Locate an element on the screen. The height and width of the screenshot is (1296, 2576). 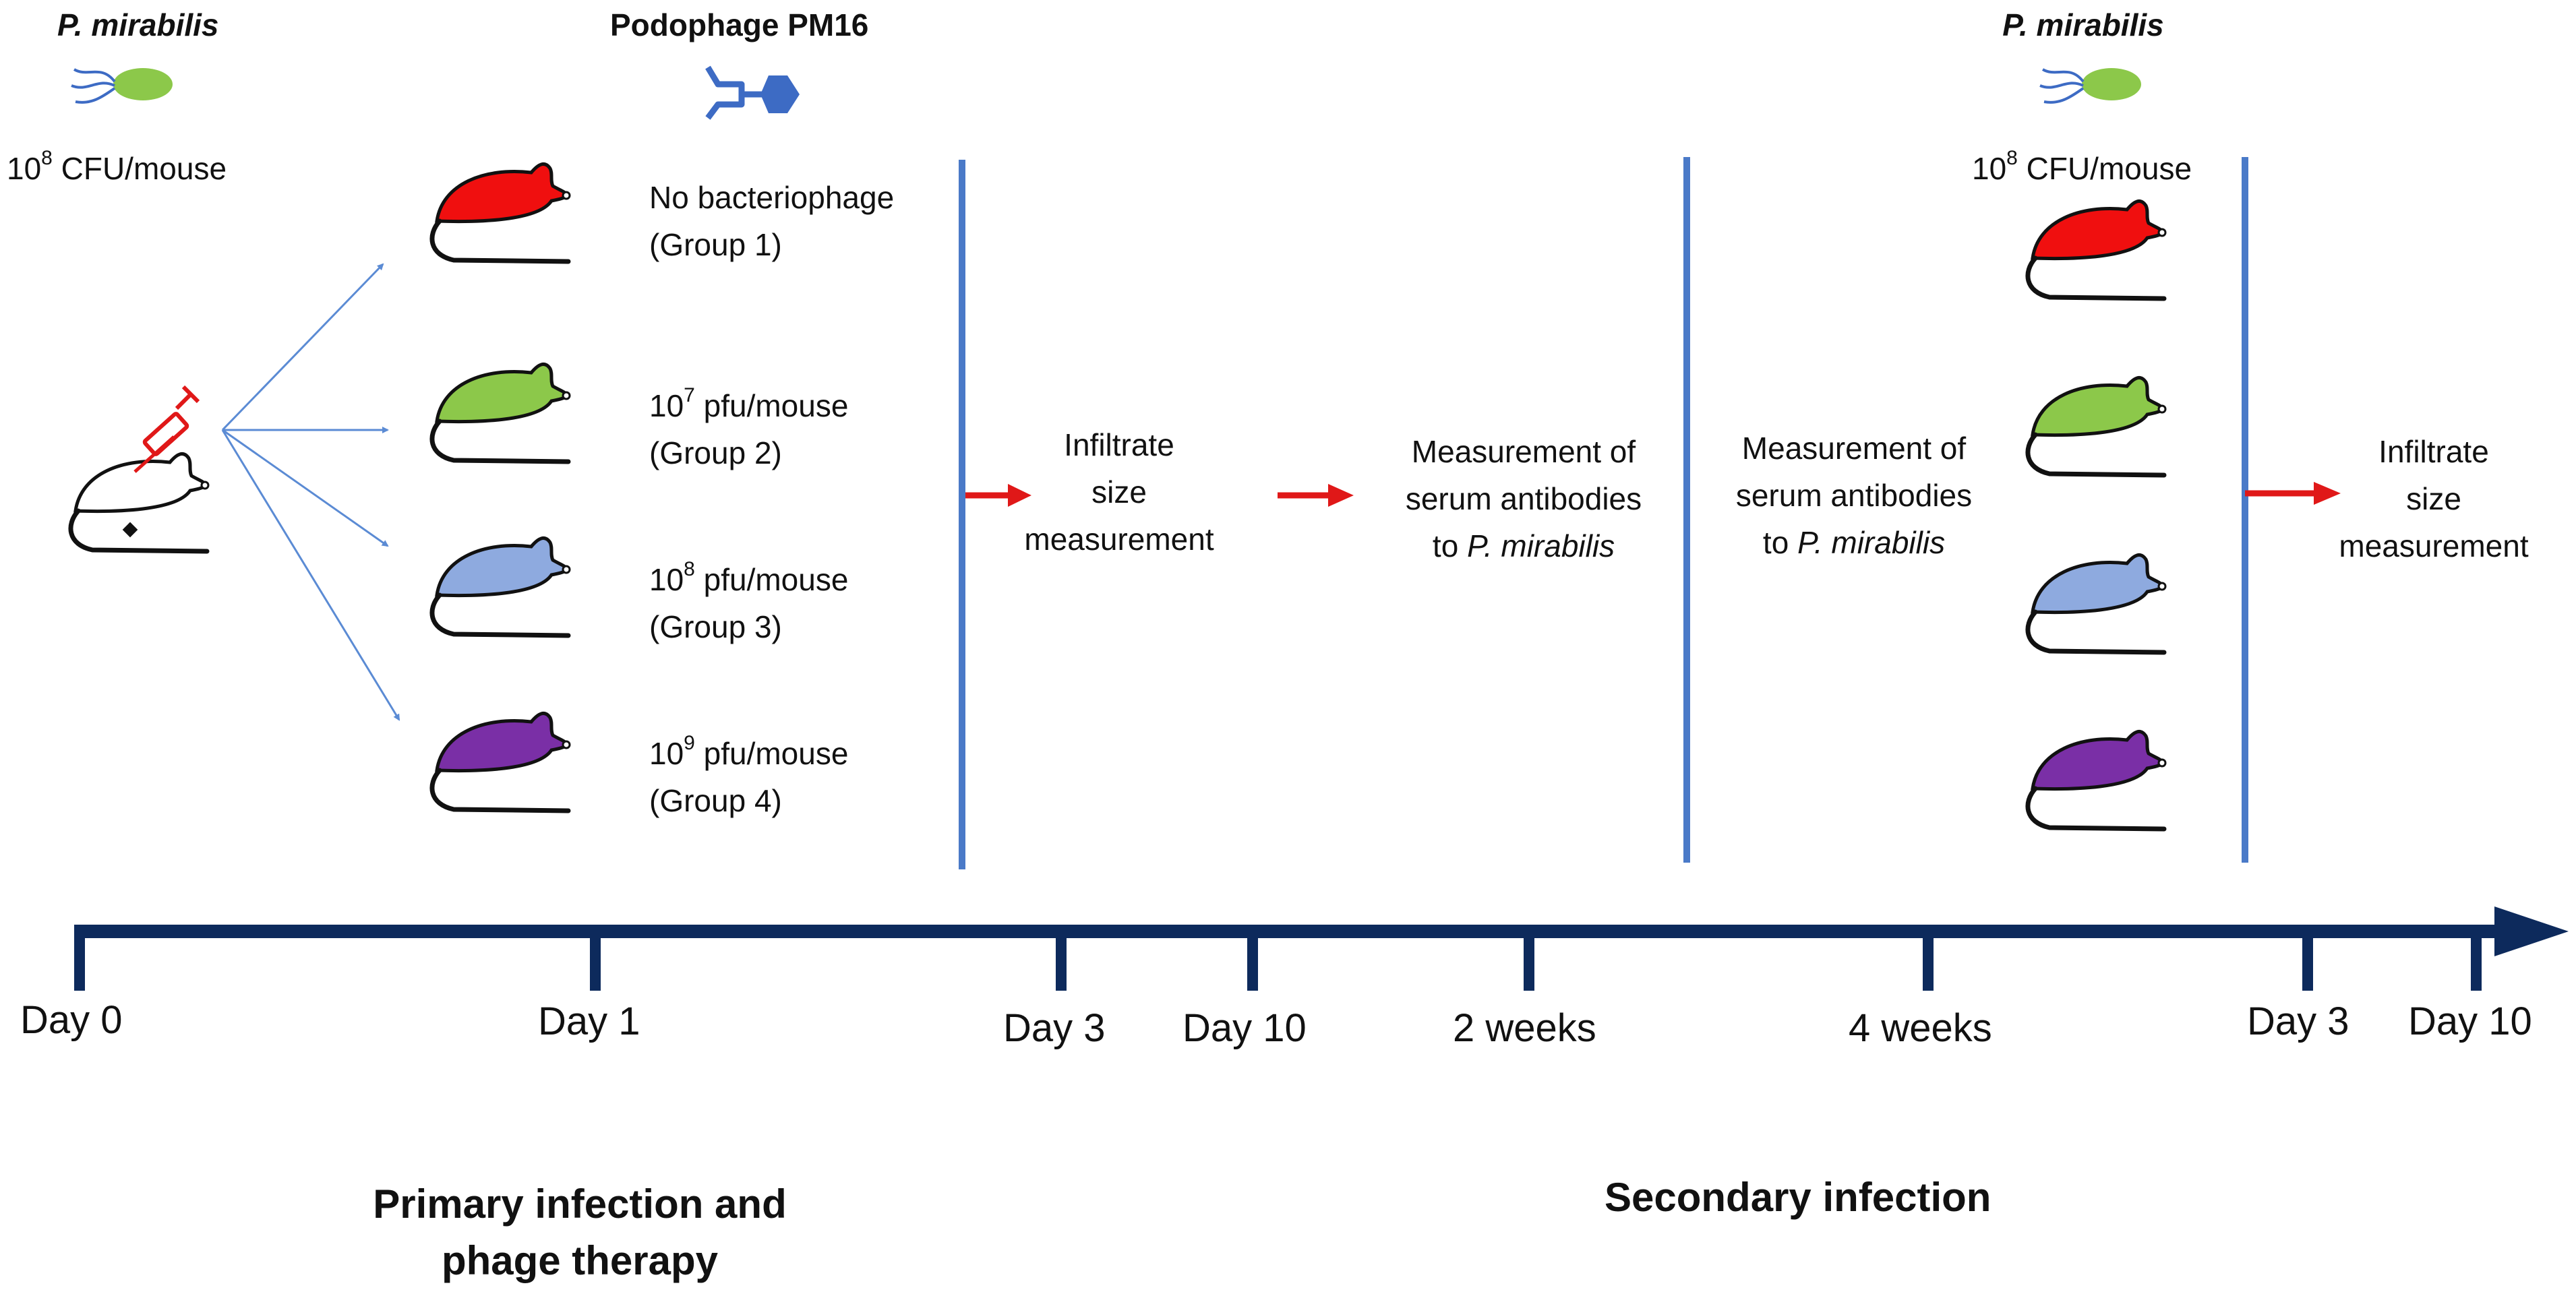
tick-label-day1: Day 1 is located at coordinates (589, 1021).